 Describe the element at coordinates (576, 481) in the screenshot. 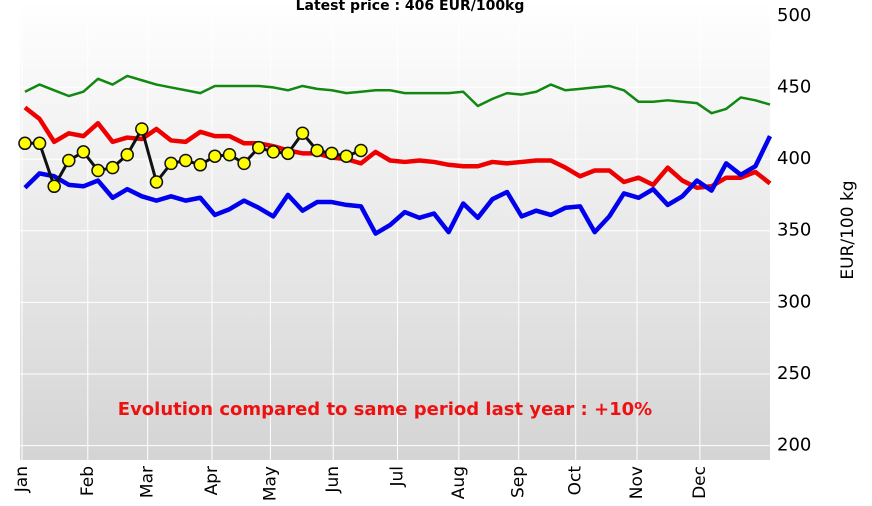

I see `x-tick-label: Oct` at that location.